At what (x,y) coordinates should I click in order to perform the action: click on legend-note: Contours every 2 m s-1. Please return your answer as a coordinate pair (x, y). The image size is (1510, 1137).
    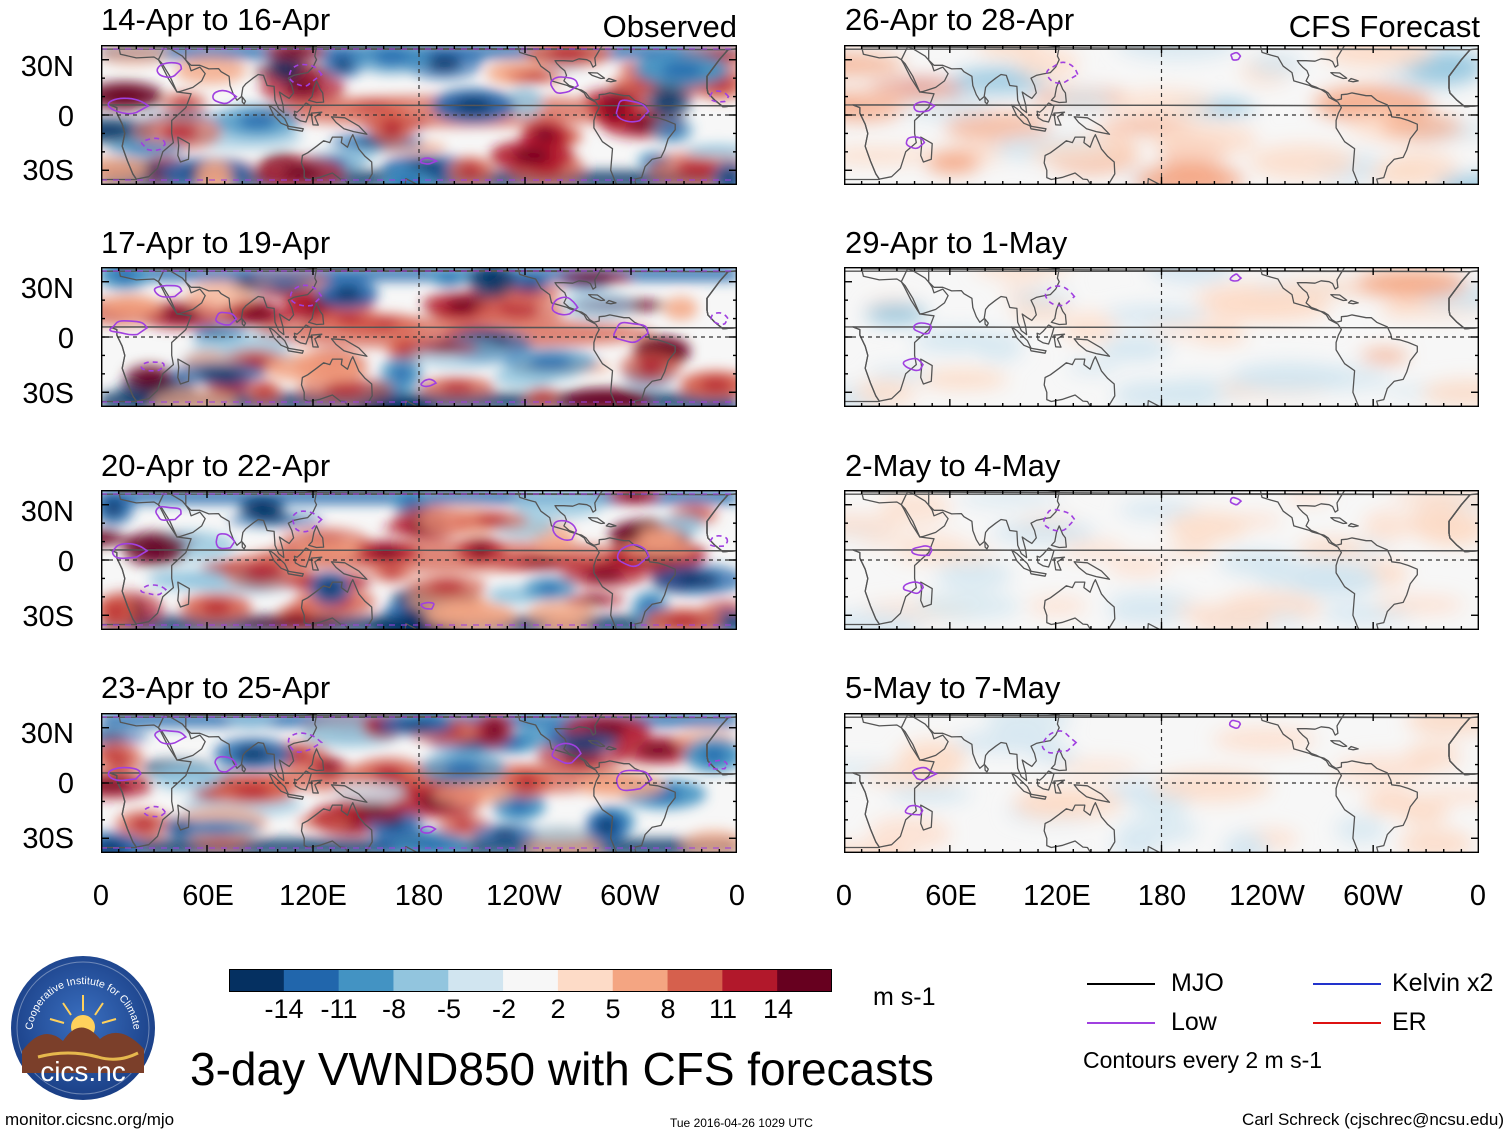
    Looking at the image, I should click on (1203, 1060).